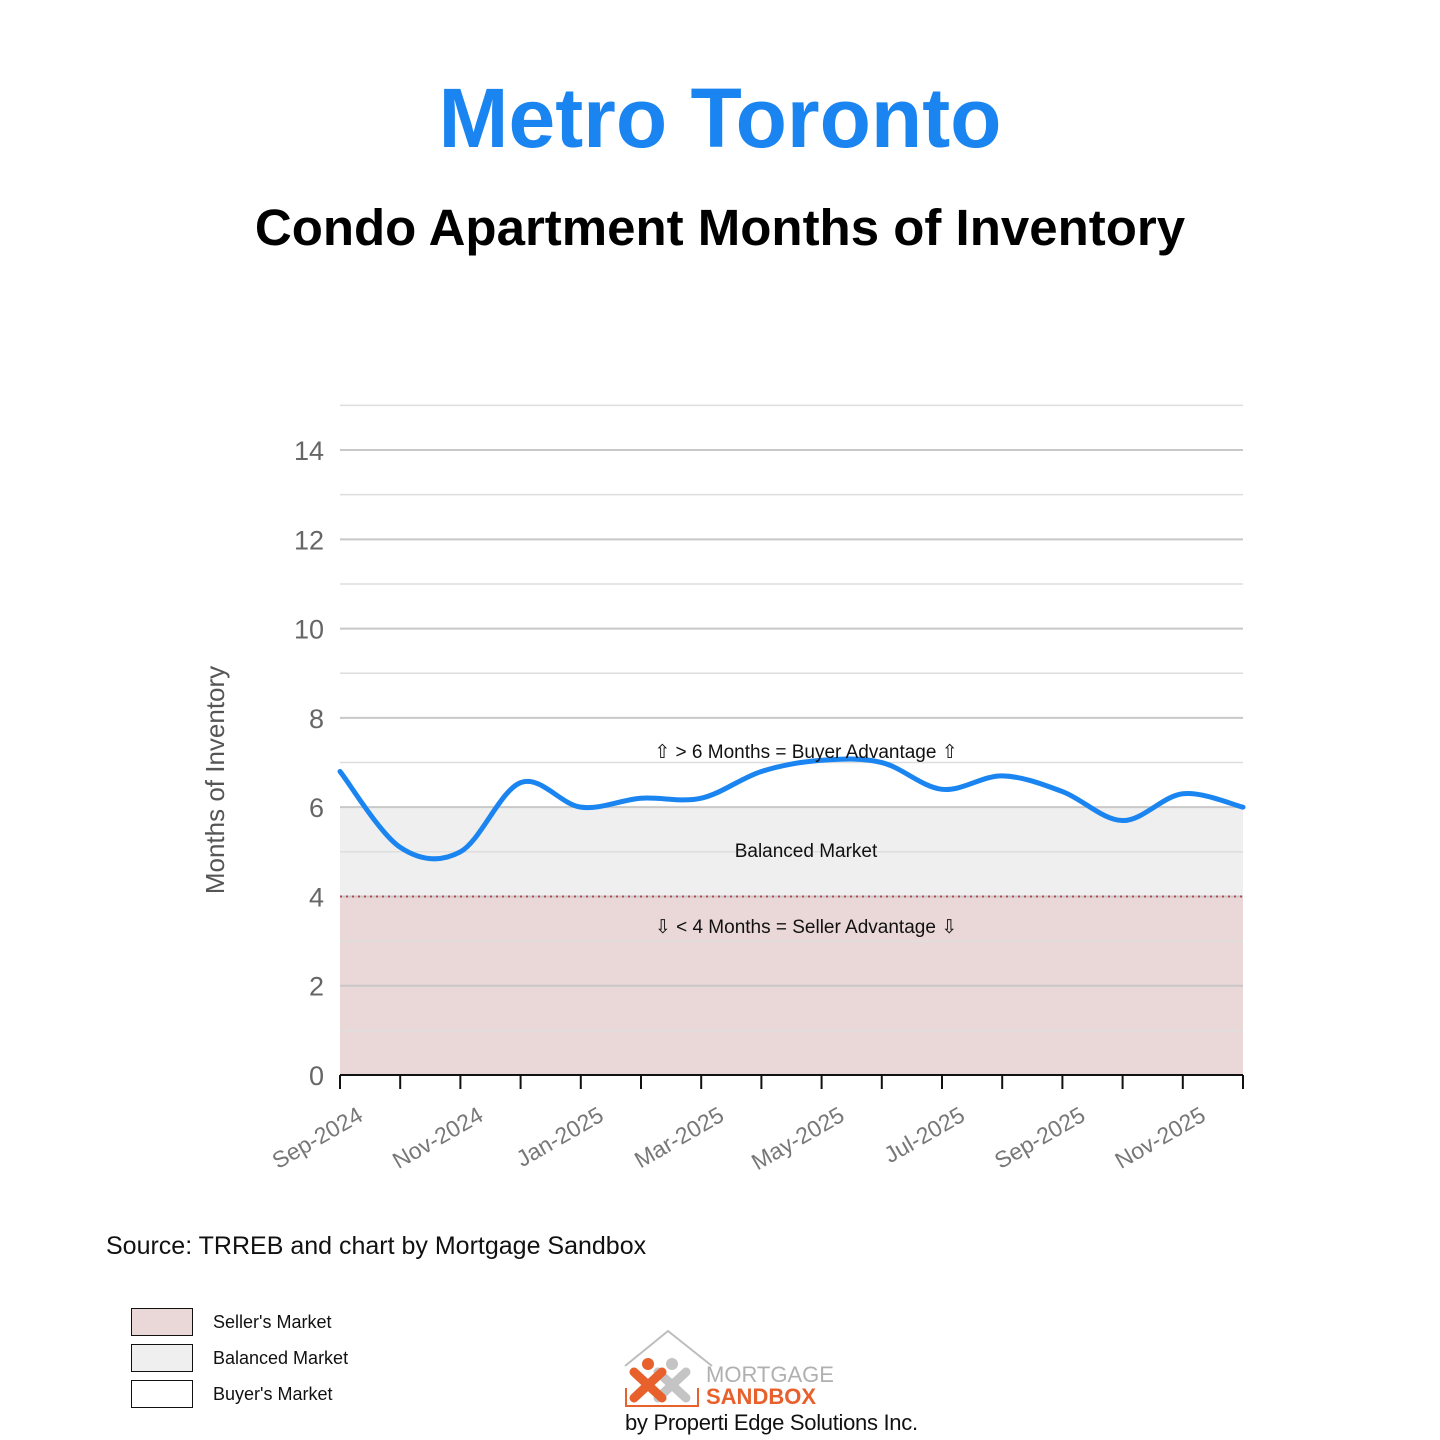 The width and height of the screenshot is (1440, 1440). I want to click on x-tick-label: Sep-2025, so click(1039, 1137).